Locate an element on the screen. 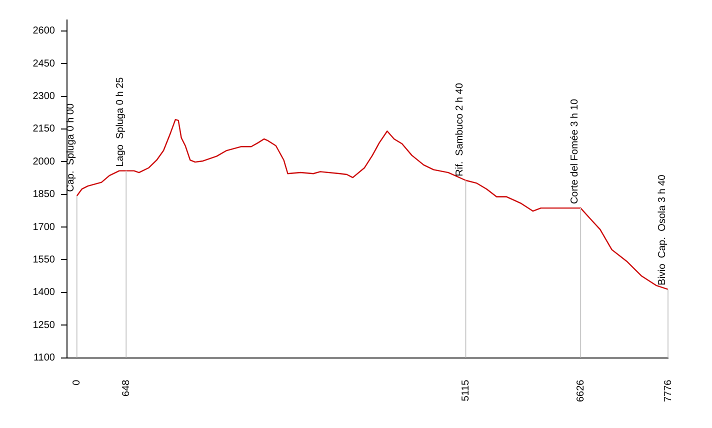 Image resolution: width=712 pixels, height=428 pixels. y-tick-label: 2300 is located at coordinates (44, 96).